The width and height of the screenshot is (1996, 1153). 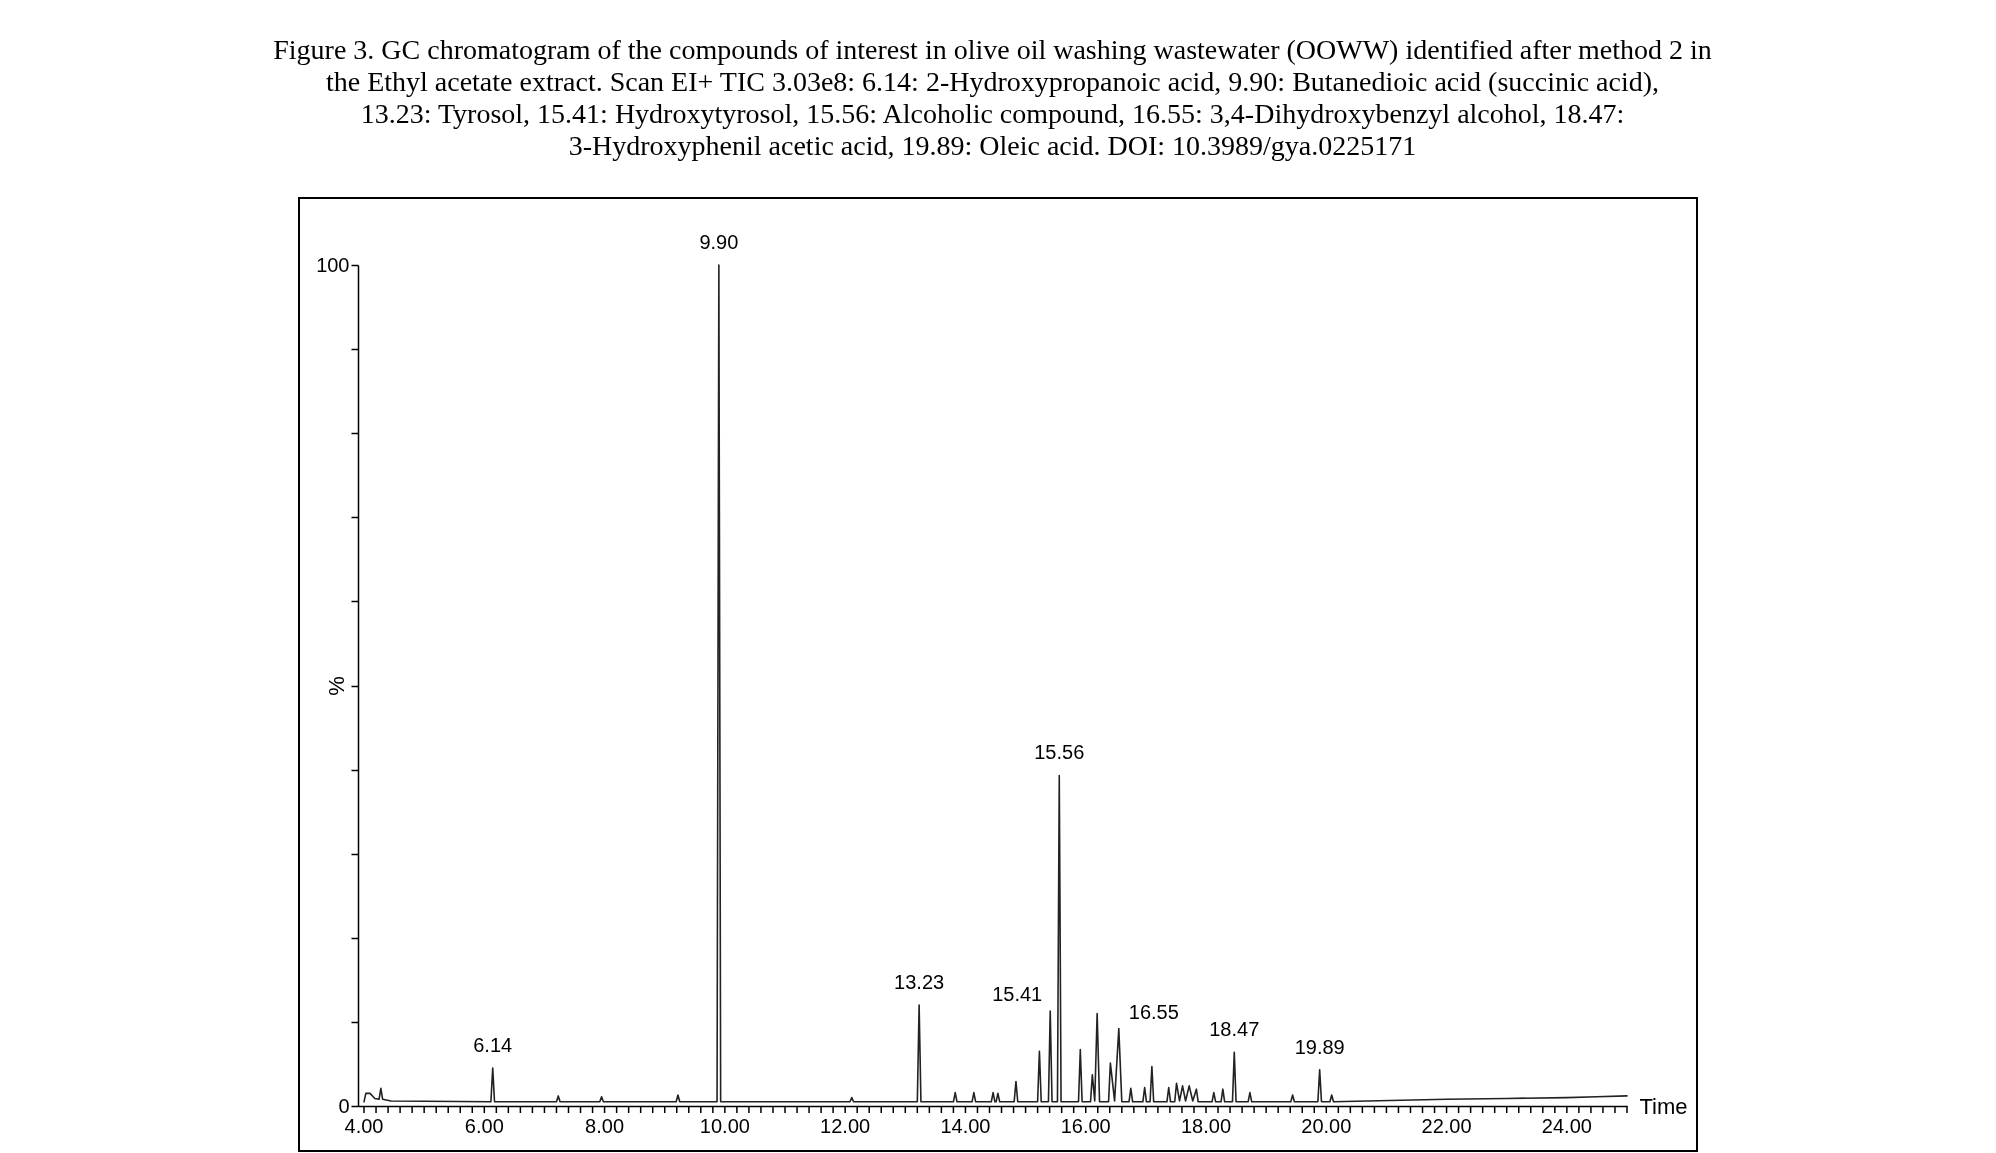 What do you see at coordinates (333, 264) in the screenshot?
I see `y-tick-label: 100` at bounding box center [333, 264].